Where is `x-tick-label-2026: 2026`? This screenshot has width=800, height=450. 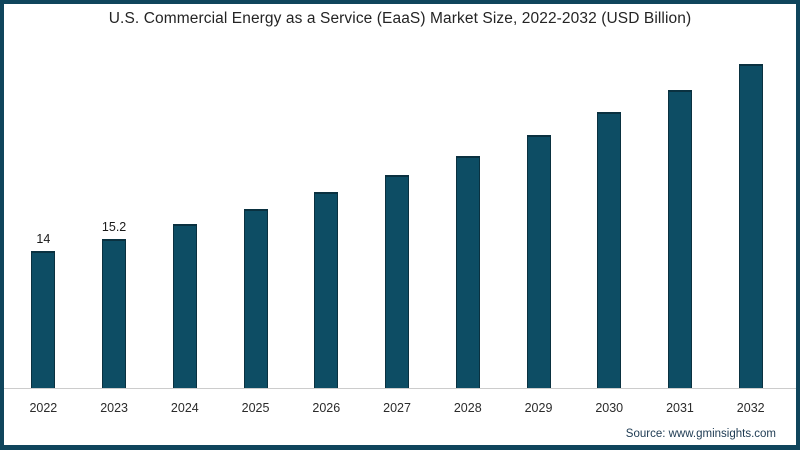 x-tick-label-2026: 2026 is located at coordinates (326, 408).